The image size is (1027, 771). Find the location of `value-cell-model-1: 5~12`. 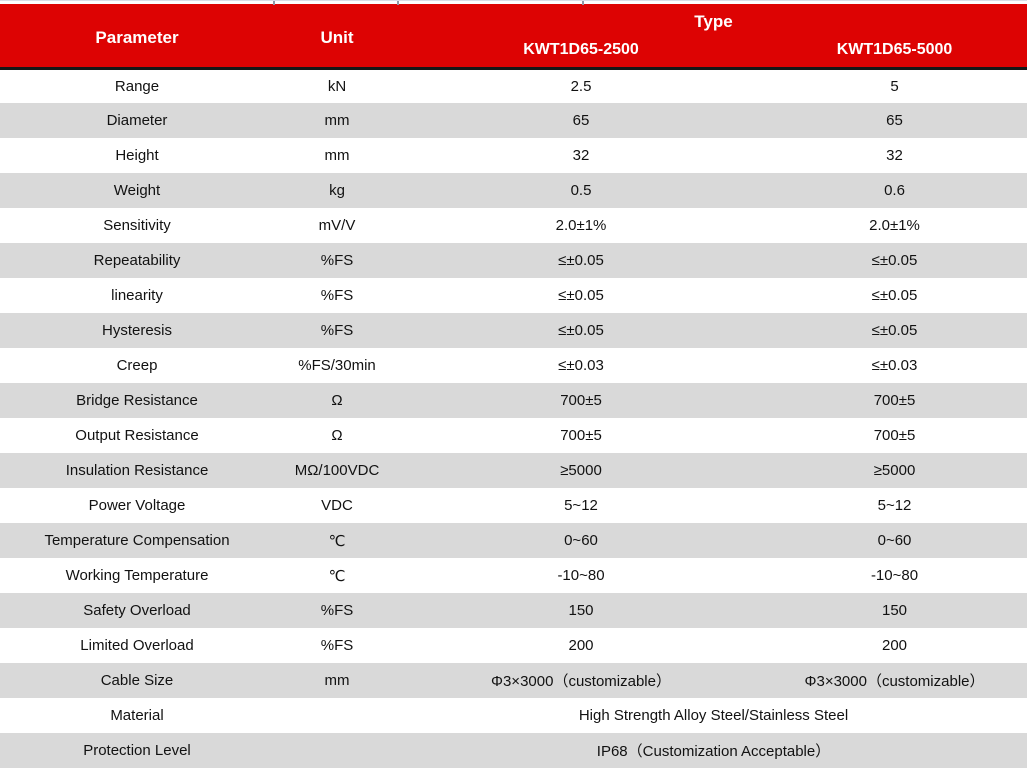

value-cell-model-1: 5~12 is located at coordinates (581, 505).